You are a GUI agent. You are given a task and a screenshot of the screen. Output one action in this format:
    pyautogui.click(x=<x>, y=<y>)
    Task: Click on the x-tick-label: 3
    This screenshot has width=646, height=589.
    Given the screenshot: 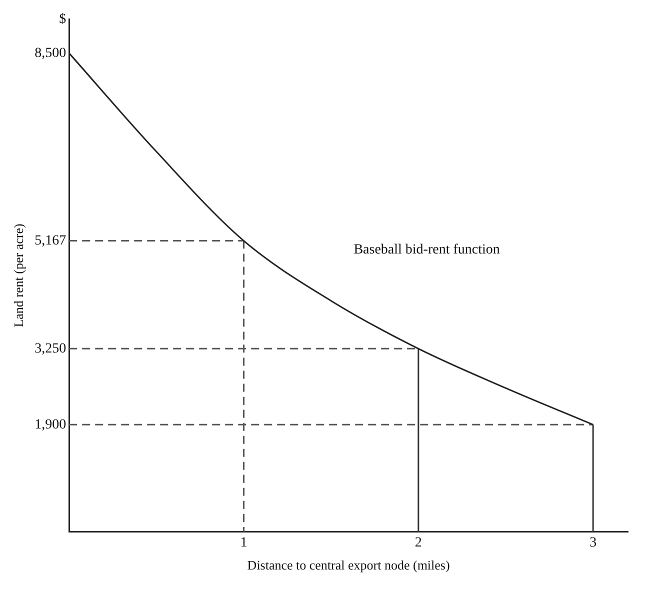 What is the action you would take?
    pyautogui.click(x=593, y=543)
    